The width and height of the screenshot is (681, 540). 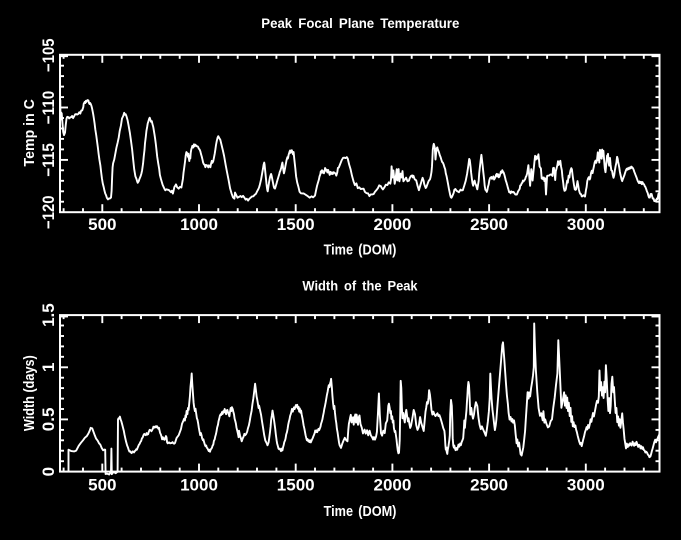 I want to click on svg-text: Peak Focal Plane Temperature, so click(x=360, y=23).